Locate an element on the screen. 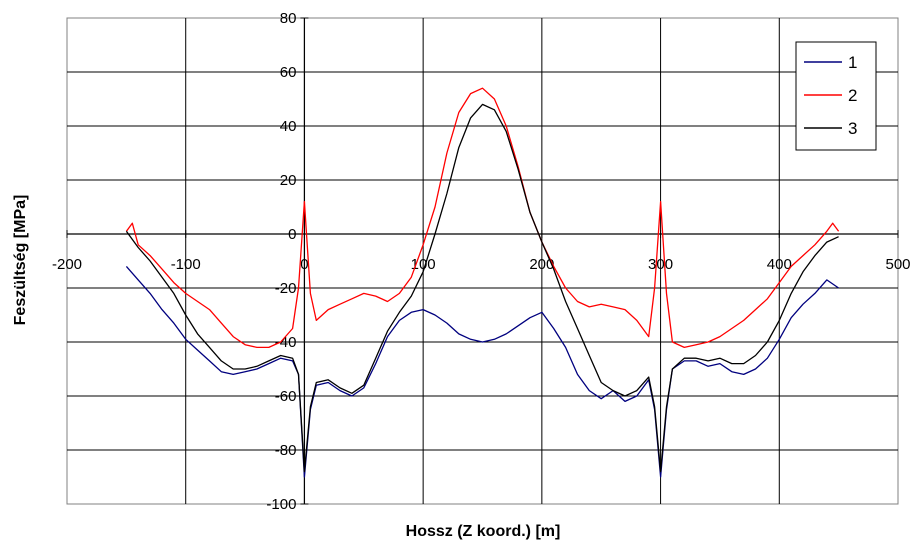 The image size is (915, 556). y-tick-label: 20 is located at coordinates (288, 180).